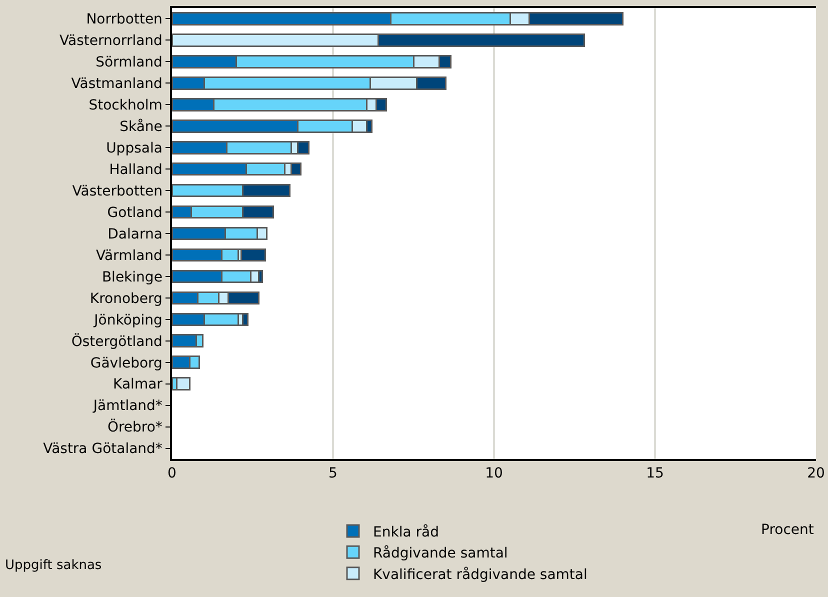  Describe the element at coordinates (134, 212) in the screenshot. I see `y-tick-label: Gotland` at that location.